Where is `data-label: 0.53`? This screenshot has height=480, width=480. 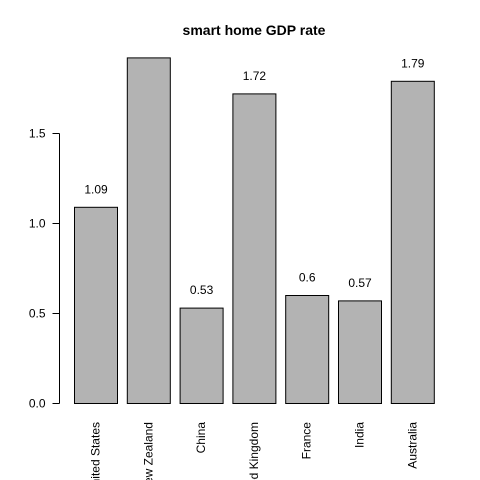 data-label: 0.53 is located at coordinates (202, 290).